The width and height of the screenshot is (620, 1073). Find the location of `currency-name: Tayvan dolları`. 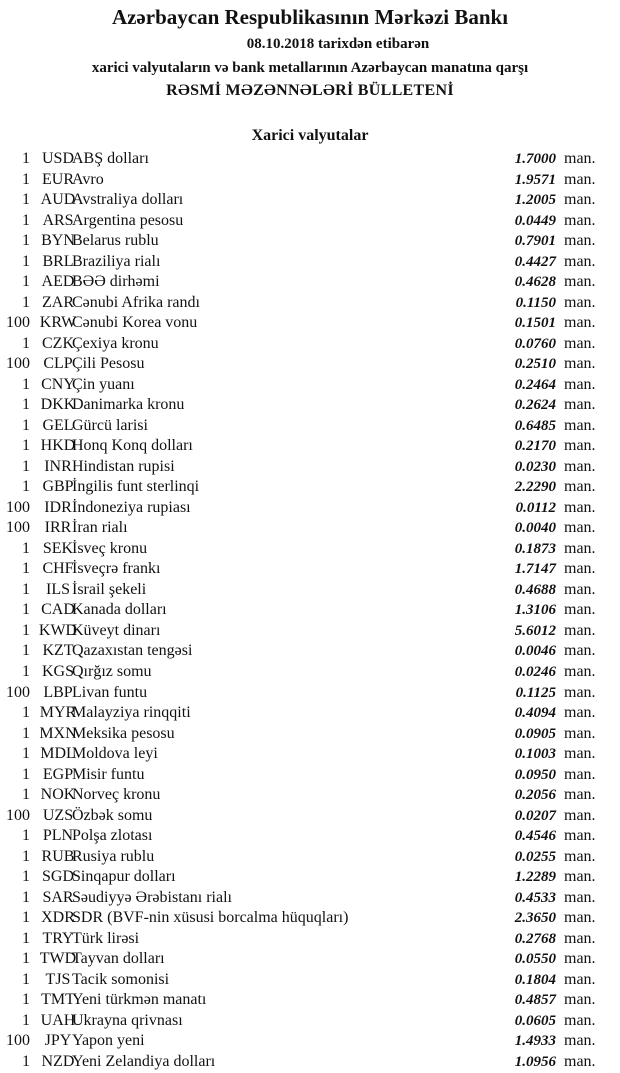

currency-name: Tayvan dolları is located at coordinates (118, 959).